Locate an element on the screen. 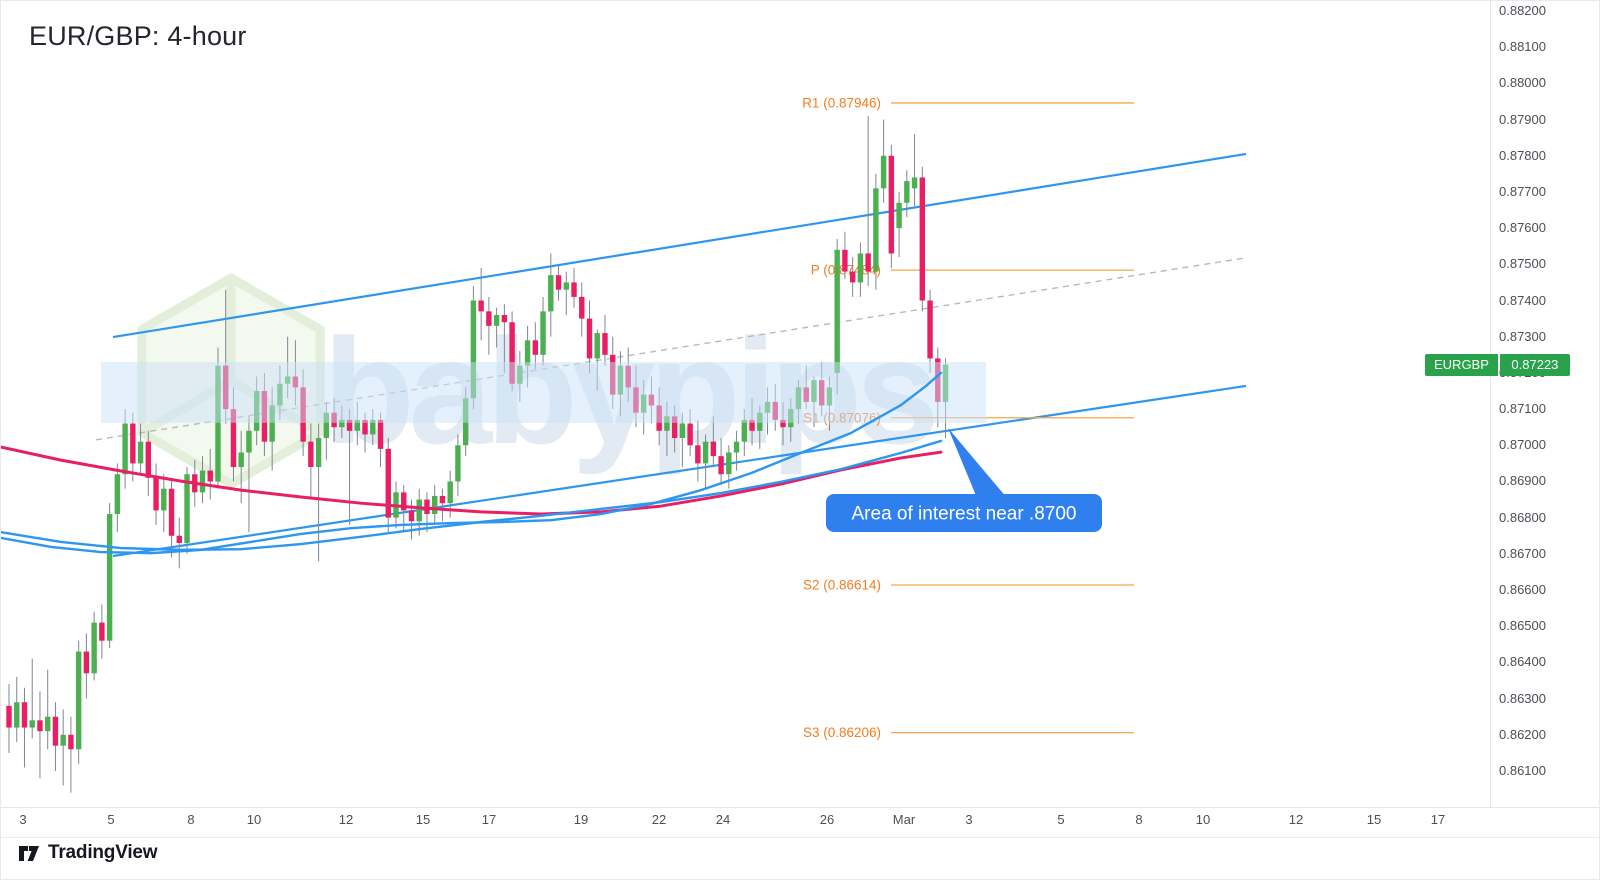 The width and height of the screenshot is (1600, 880). price-axis-label: 0.88200 is located at coordinates (1522, 10).